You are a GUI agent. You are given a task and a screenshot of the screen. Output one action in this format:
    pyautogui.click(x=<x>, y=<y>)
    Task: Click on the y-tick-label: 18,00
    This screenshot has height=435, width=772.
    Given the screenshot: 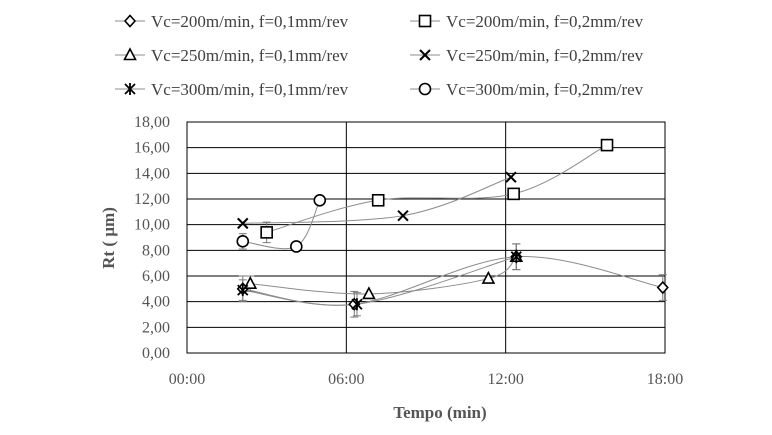 What is the action you would take?
    pyautogui.click(x=152, y=122)
    